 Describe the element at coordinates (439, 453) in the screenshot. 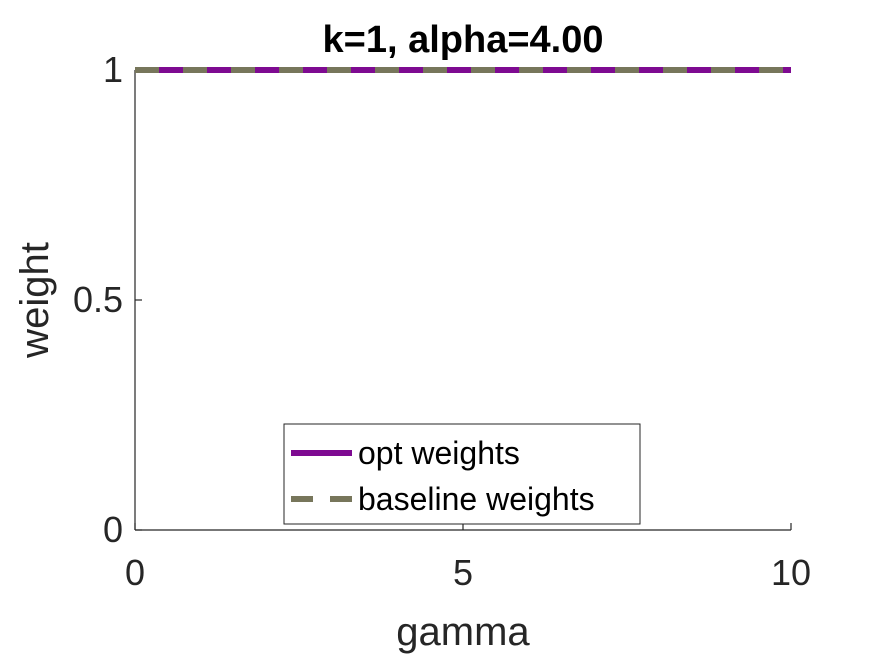

I see `legend-label-opt-weights: opt weights` at that location.